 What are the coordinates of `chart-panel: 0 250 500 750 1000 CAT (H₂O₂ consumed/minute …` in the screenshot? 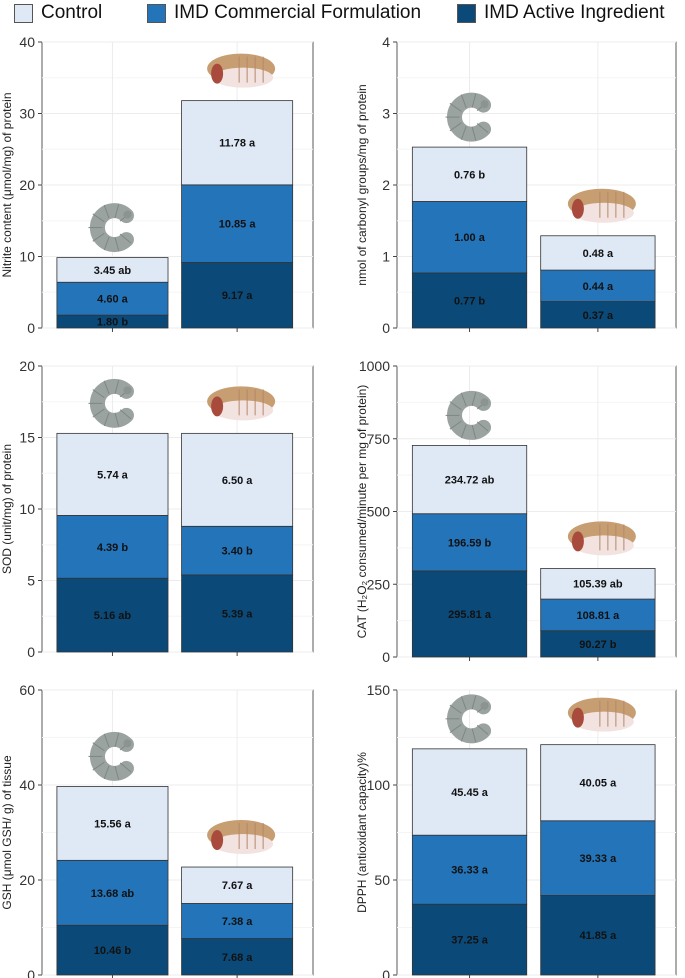 It's located at (516, 511).